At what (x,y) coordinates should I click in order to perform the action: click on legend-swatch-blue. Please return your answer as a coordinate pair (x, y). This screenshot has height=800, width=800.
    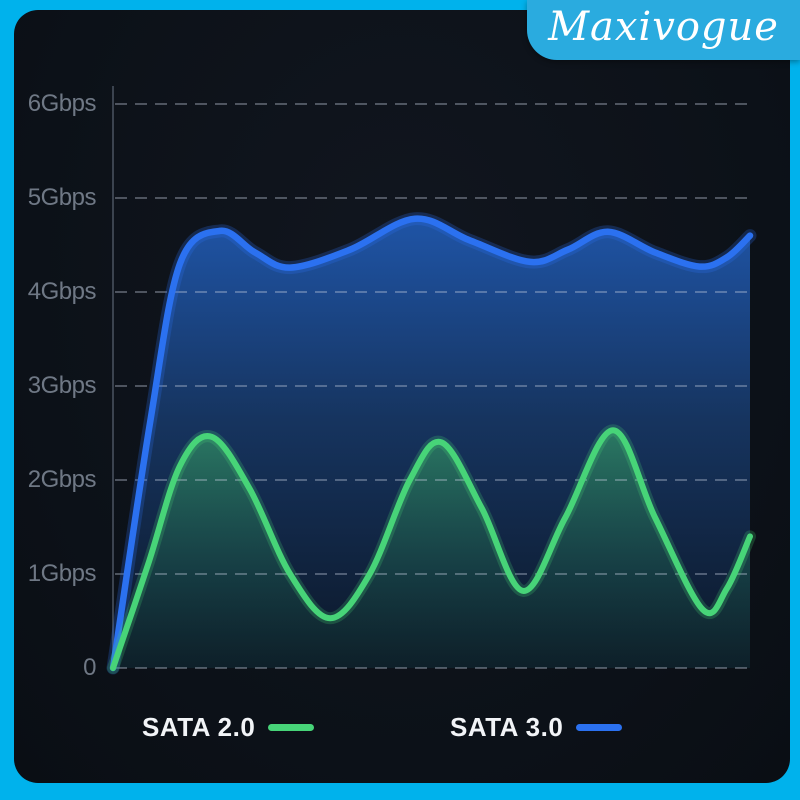
    Looking at the image, I should click on (599, 727).